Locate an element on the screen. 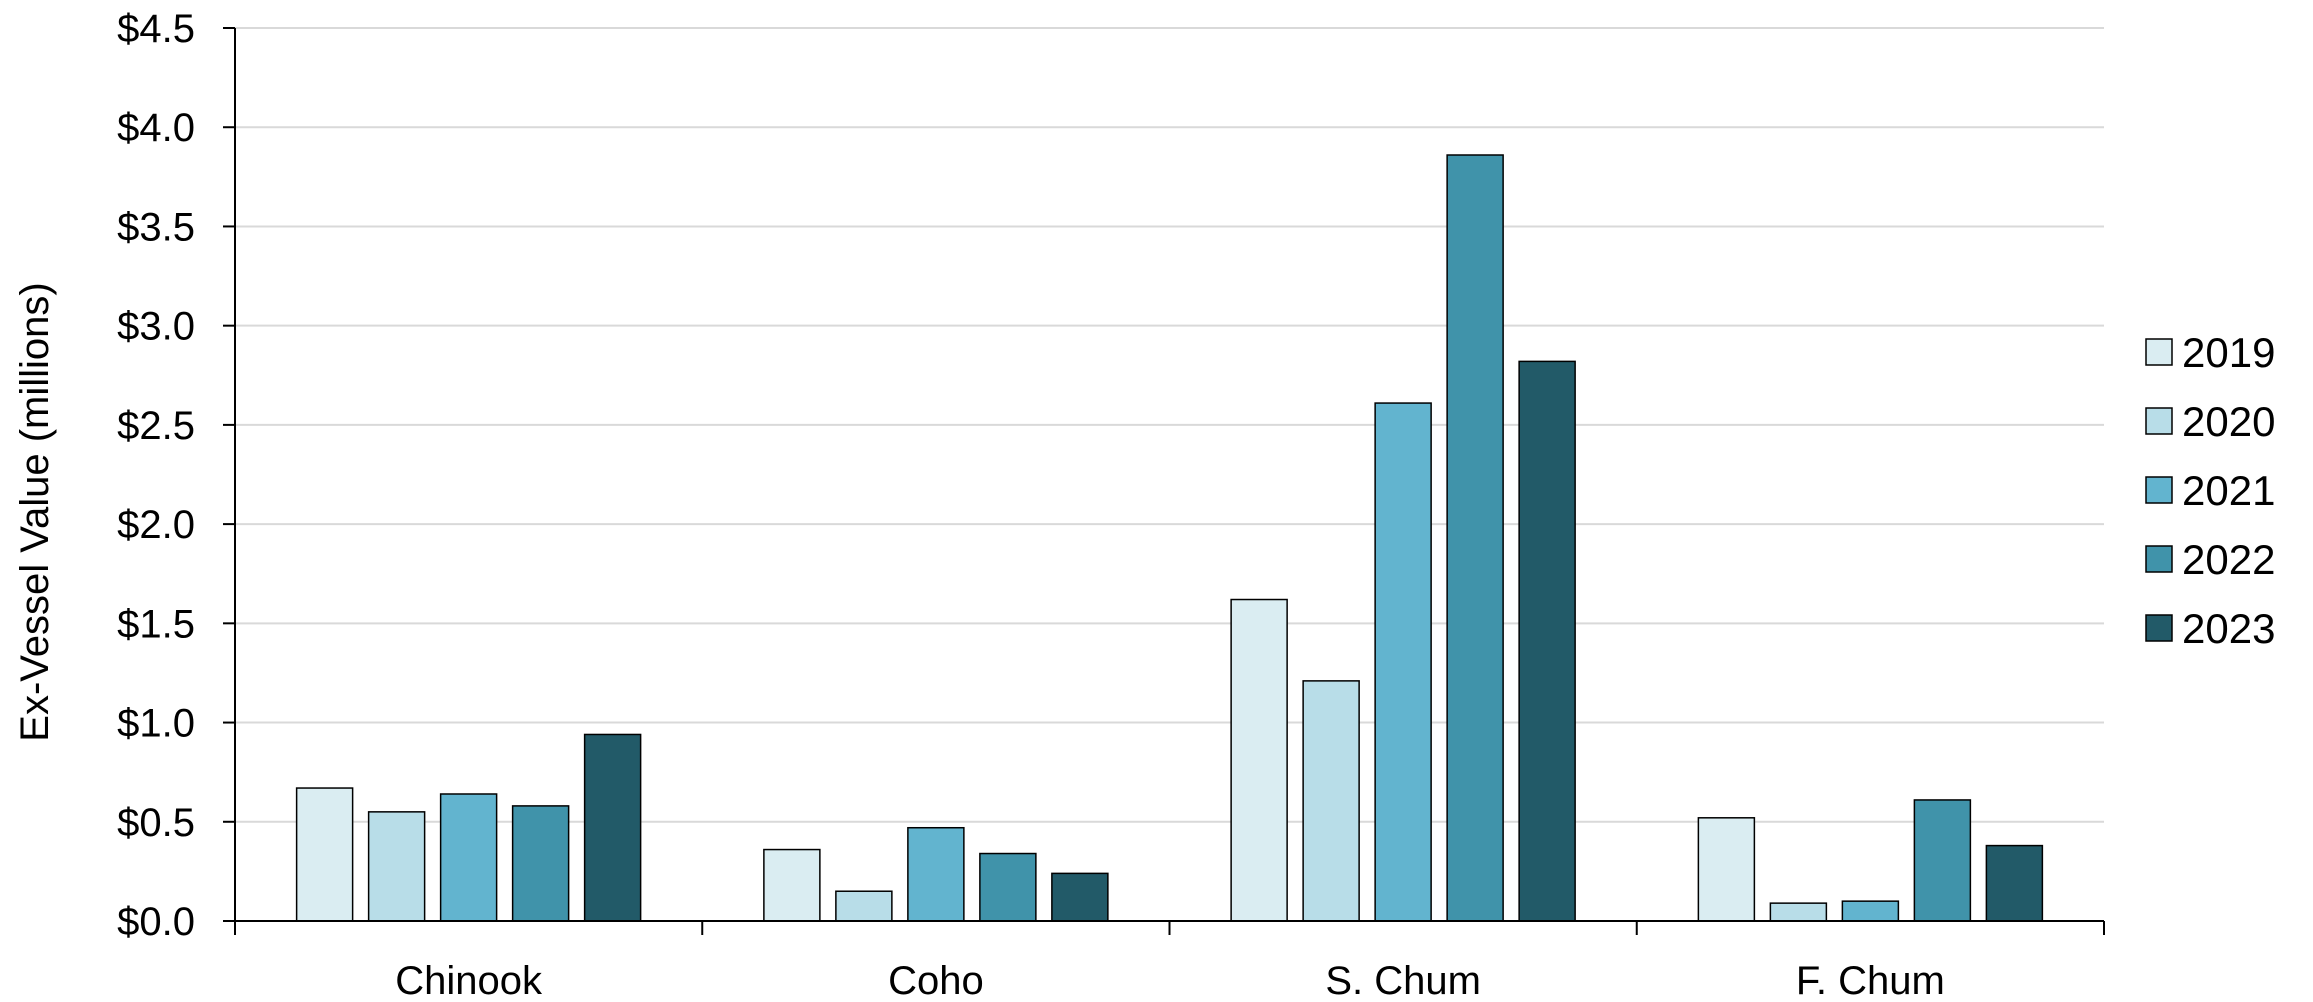  legend-label: 2020 is located at coordinates (2228, 421).